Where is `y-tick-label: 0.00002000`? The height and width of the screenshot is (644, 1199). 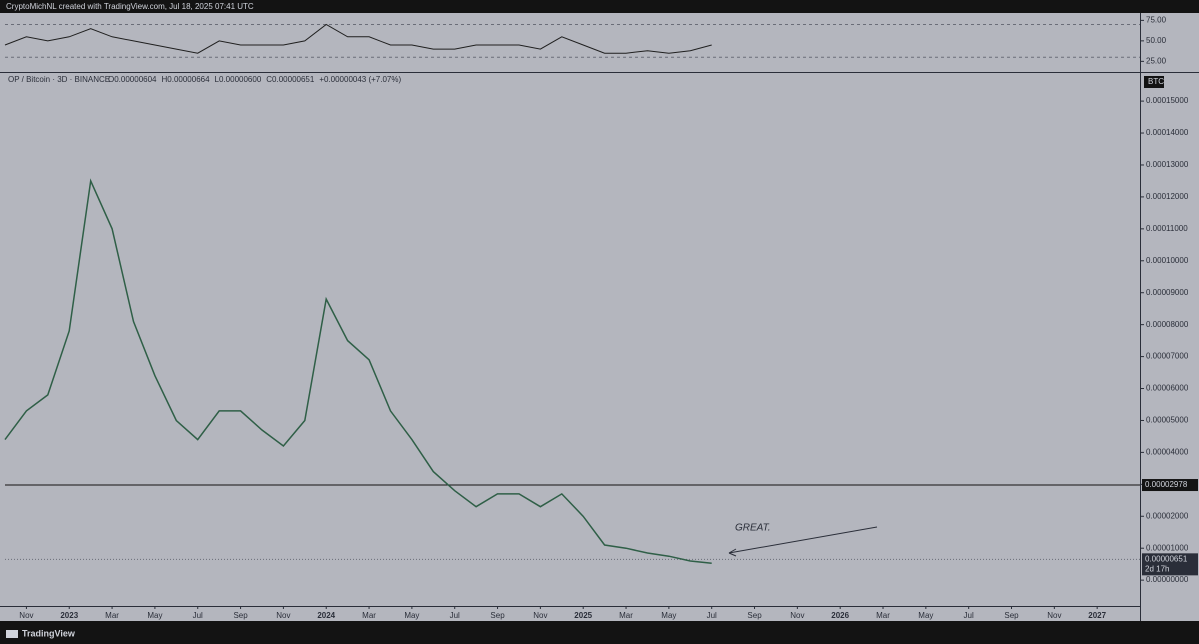 y-tick-label: 0.00002000 is located at coordinates (1167, 515).